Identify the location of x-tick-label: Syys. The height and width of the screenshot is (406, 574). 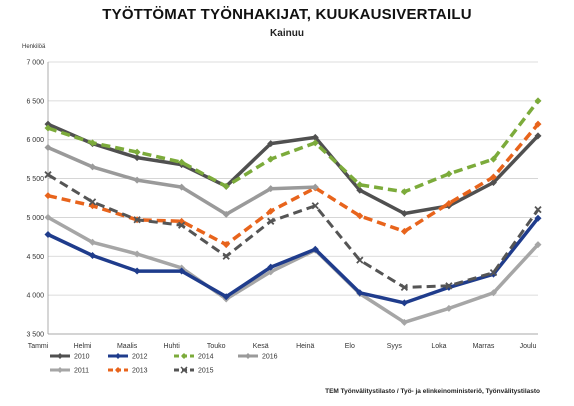
(395, 346).